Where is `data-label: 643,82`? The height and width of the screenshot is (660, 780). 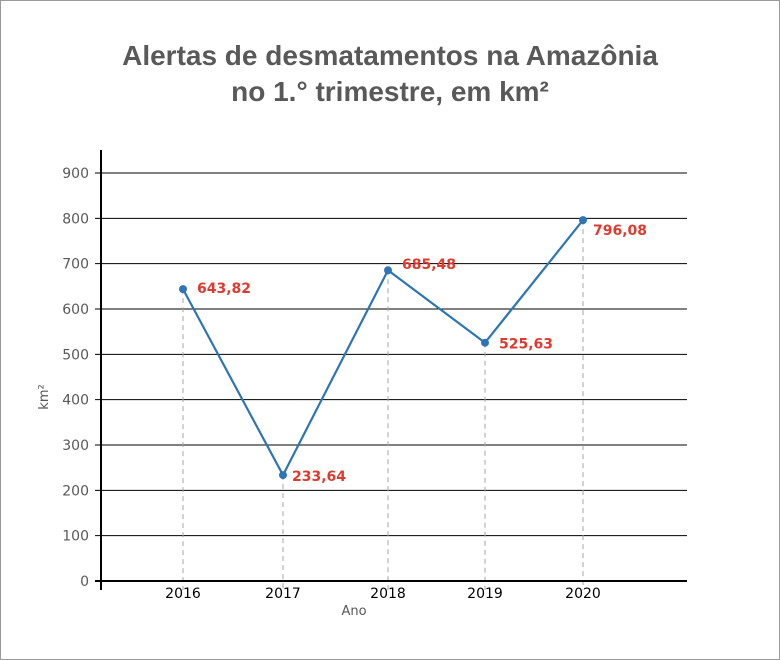 data-label: 643,82 is located at coordinates (224, 289).